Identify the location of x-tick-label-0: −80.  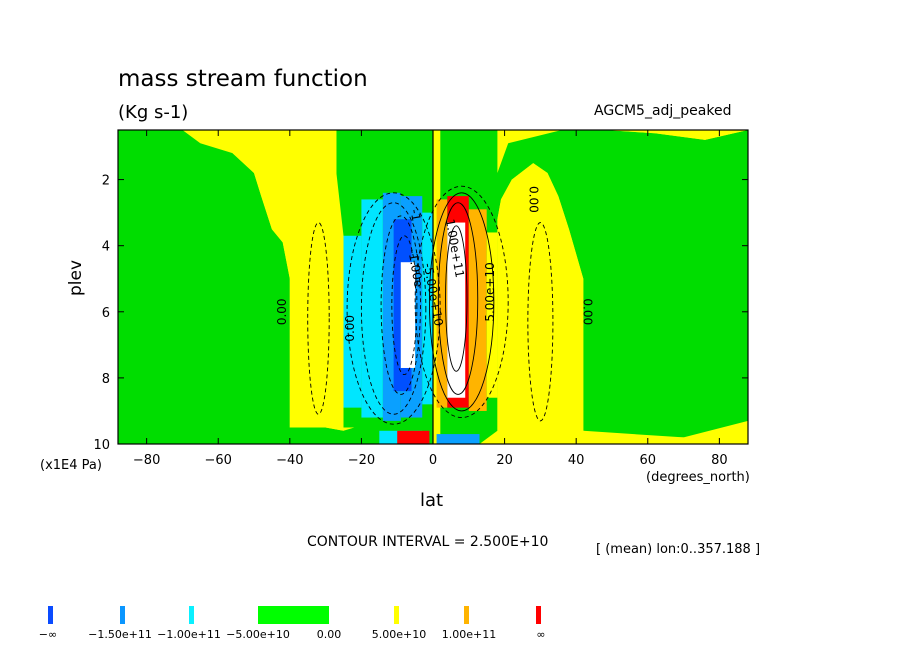
(146, 460).